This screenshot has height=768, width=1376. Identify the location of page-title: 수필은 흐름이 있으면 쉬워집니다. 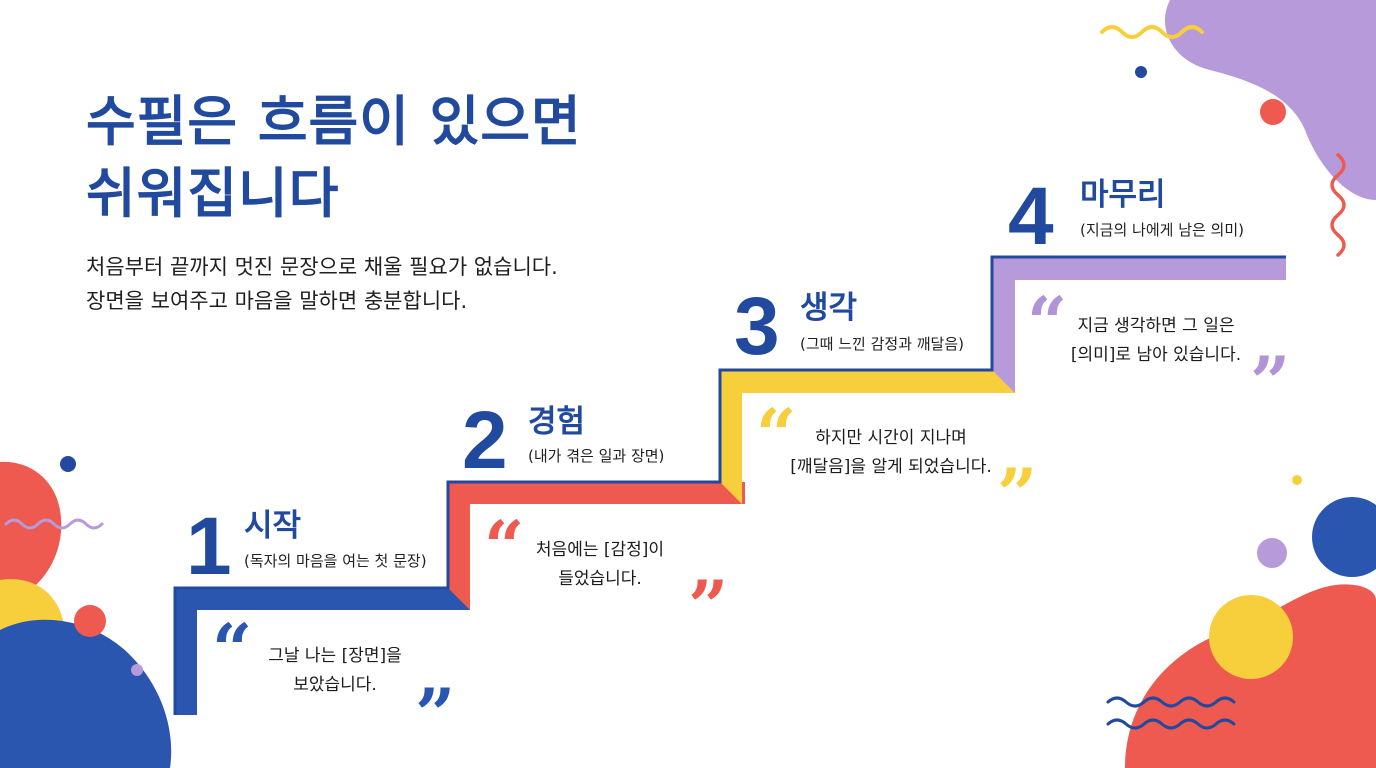
(334, 157).